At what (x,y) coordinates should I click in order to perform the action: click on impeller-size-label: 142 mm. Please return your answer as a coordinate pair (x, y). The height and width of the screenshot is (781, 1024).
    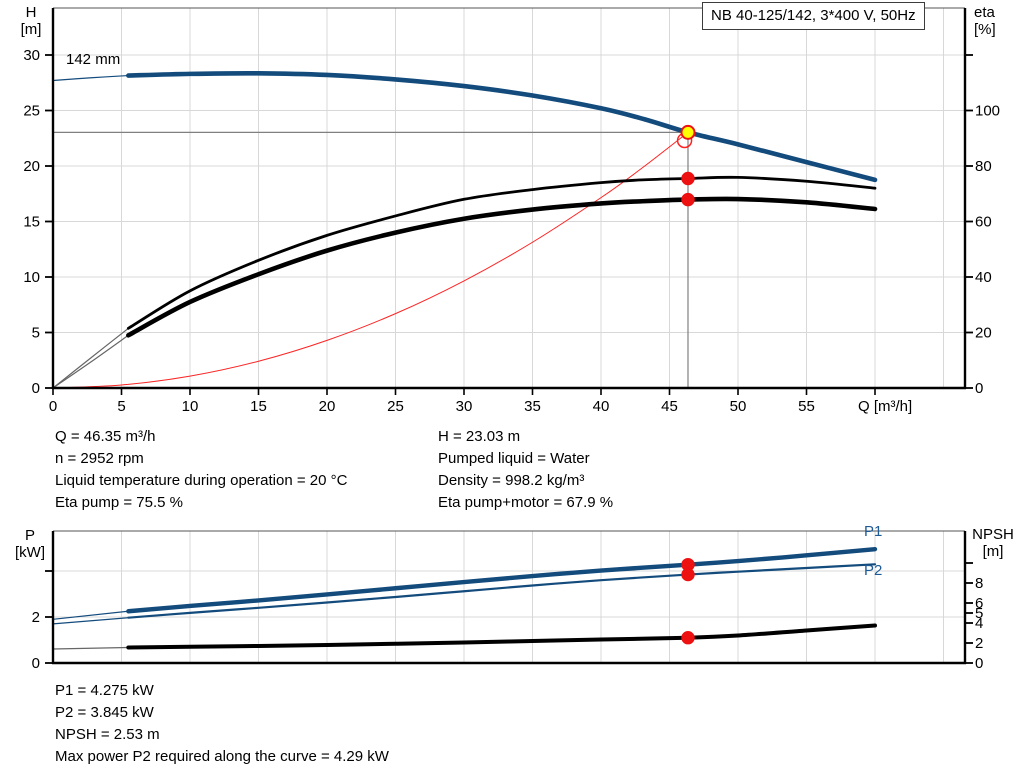
    Looking at the image, I should click on (93, 59).